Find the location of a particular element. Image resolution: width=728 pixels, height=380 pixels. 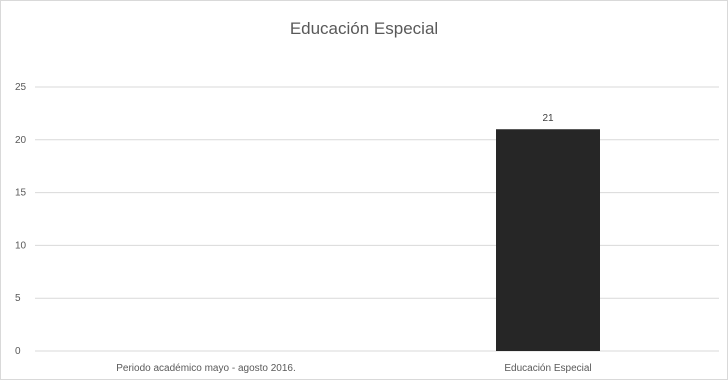

x-category-label: Educación Especial is located at coordinates (547, 368).